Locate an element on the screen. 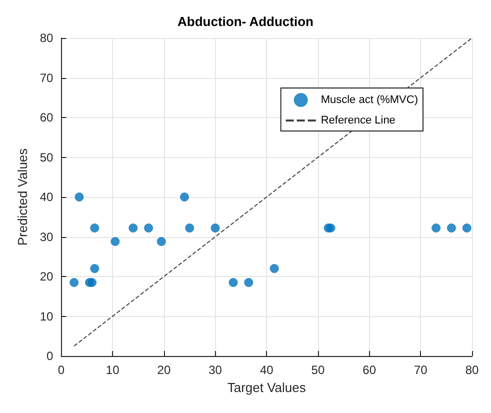 Image resolution: width=491 pixels, height=413 pixels. chart-title: Abduction- Adduction is located at coordinates (246, 21).